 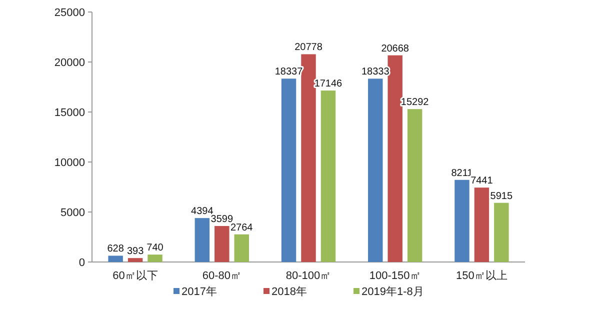 I want to click on legend-label: 2019年1-8月, so click(x=393, y=292).